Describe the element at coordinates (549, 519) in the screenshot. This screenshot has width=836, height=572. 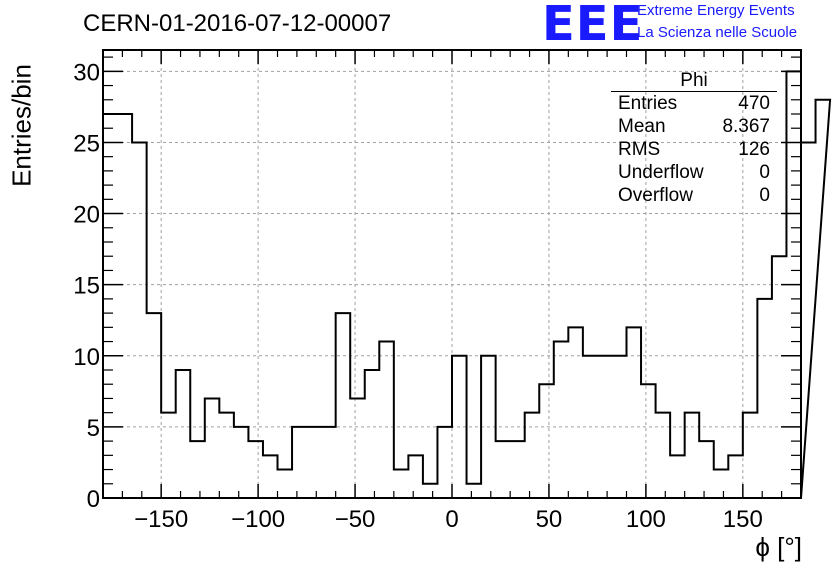
I see `x-tick-label: 50` at that location.